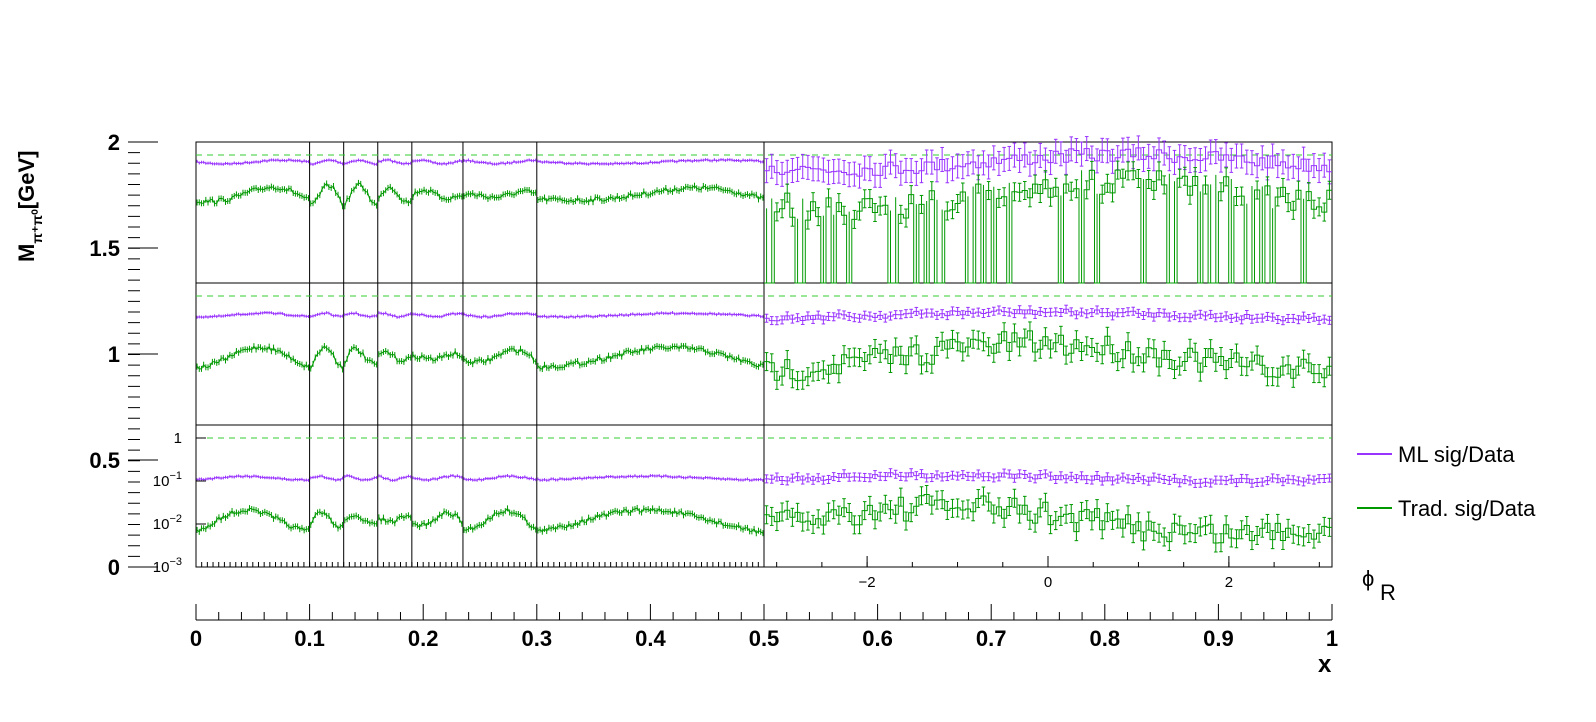 This screenshot has width=1596, height=722. What do you see at coordinates (309, 638) in the screenshot?
I see `x-tick-label: 0.1` at bounding box center [309, 638].